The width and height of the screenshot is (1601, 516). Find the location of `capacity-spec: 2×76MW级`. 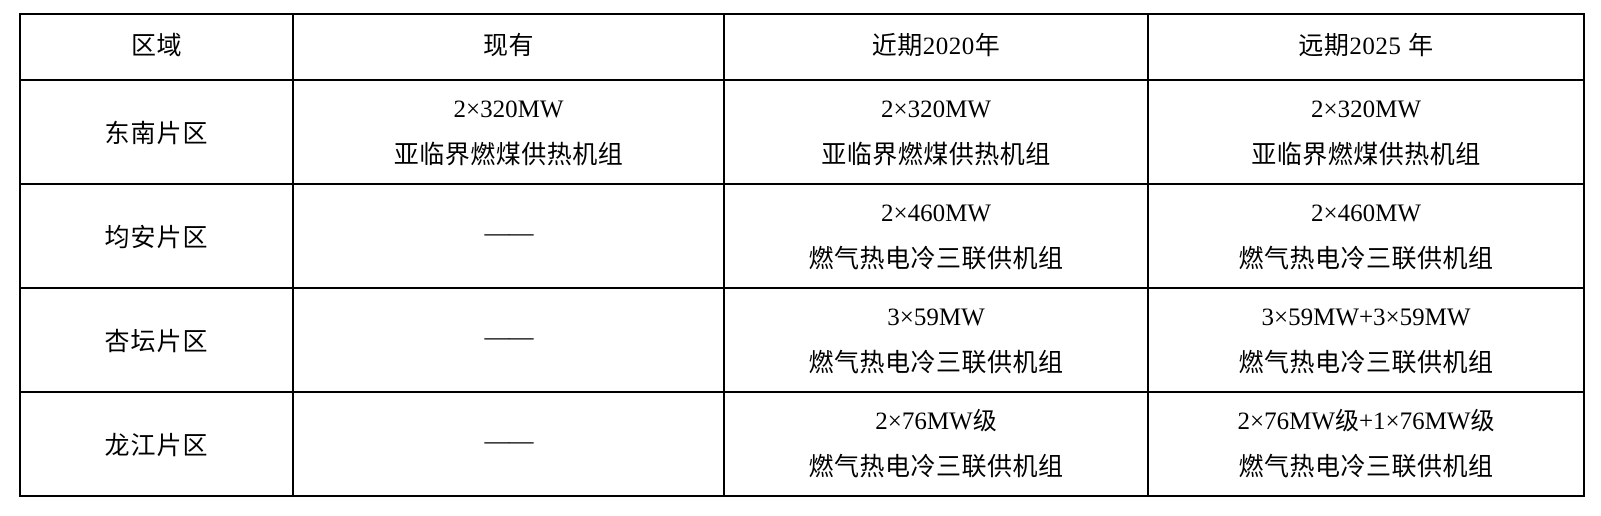

capacity-spec: 2×76MW级 is located at coordinates (936, 421).